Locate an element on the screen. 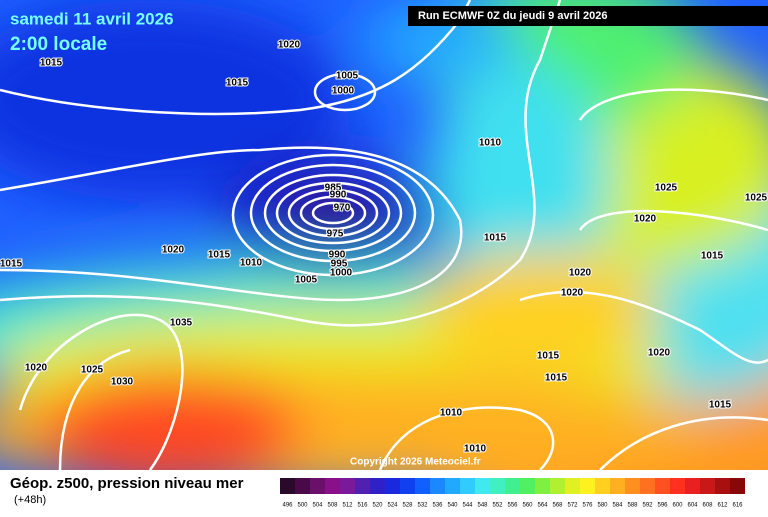  legend-label: 548 is located at coordinates (482, 506).